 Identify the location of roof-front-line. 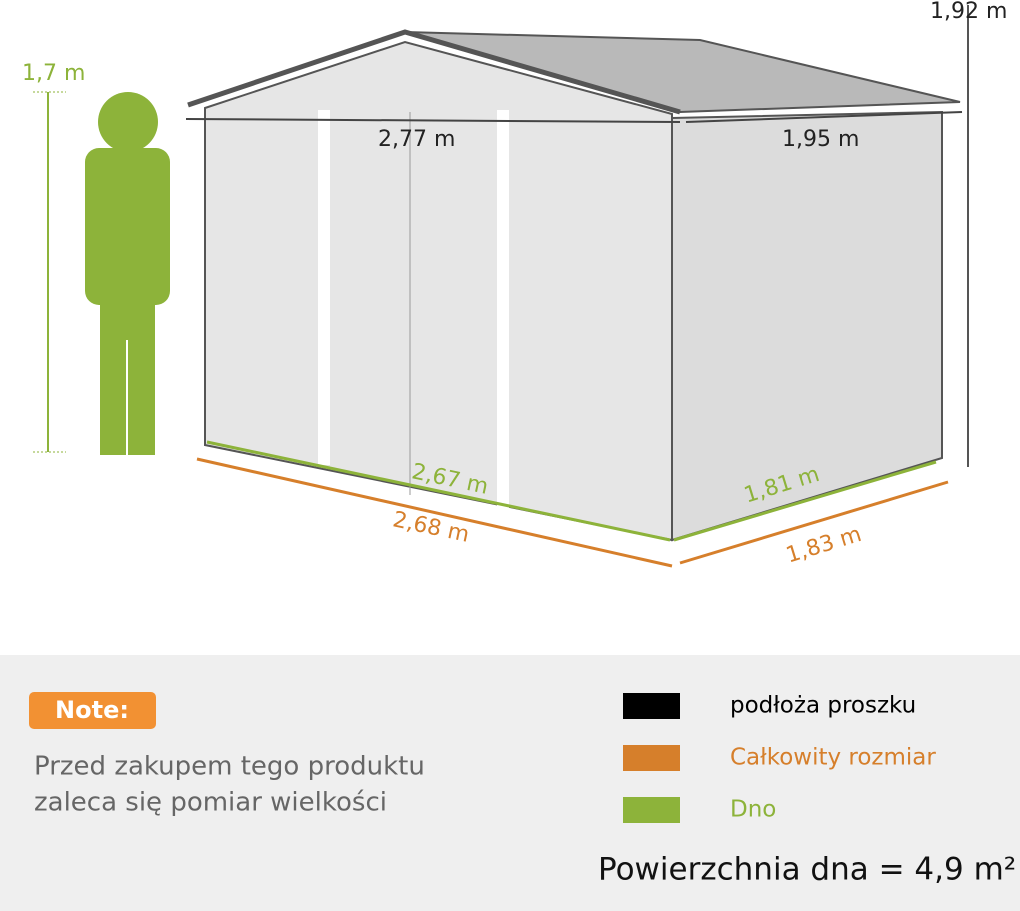
(433, 120).